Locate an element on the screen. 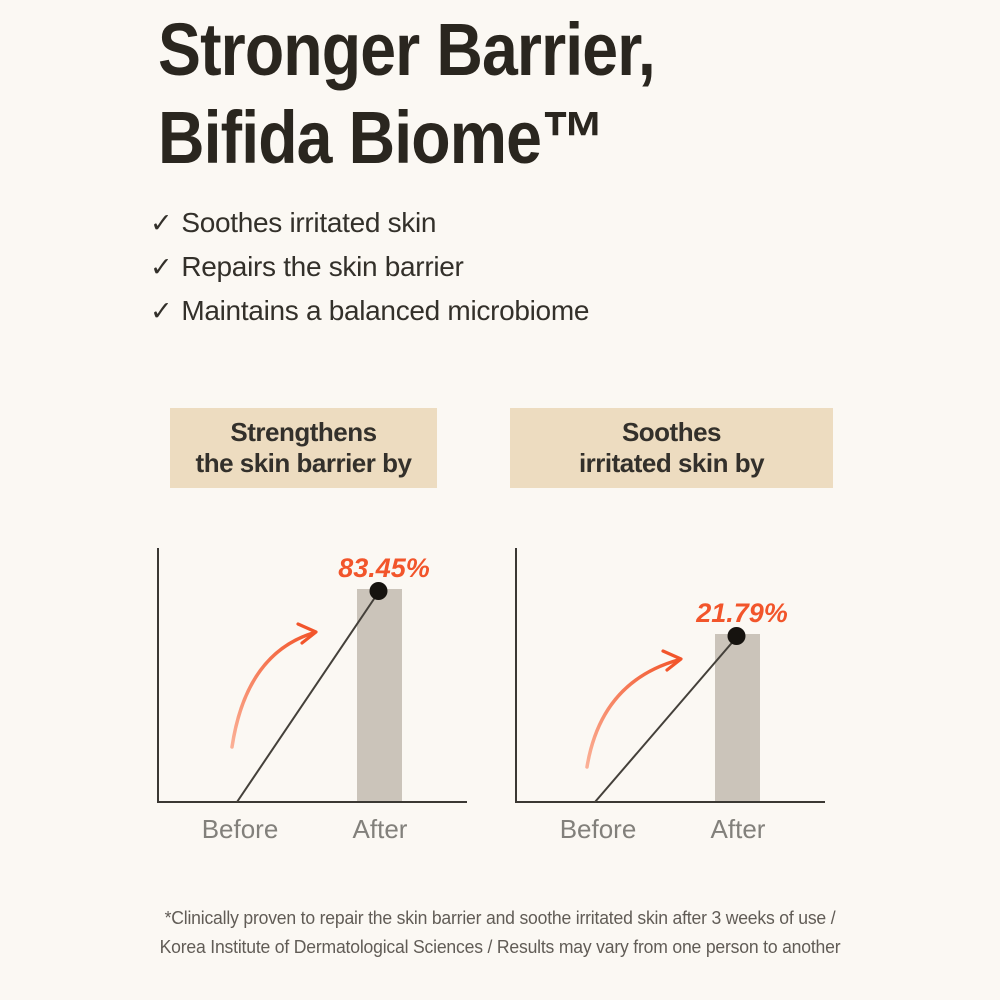  title-line-1: Stronger Barrier, is located at coordinates (407, 49).